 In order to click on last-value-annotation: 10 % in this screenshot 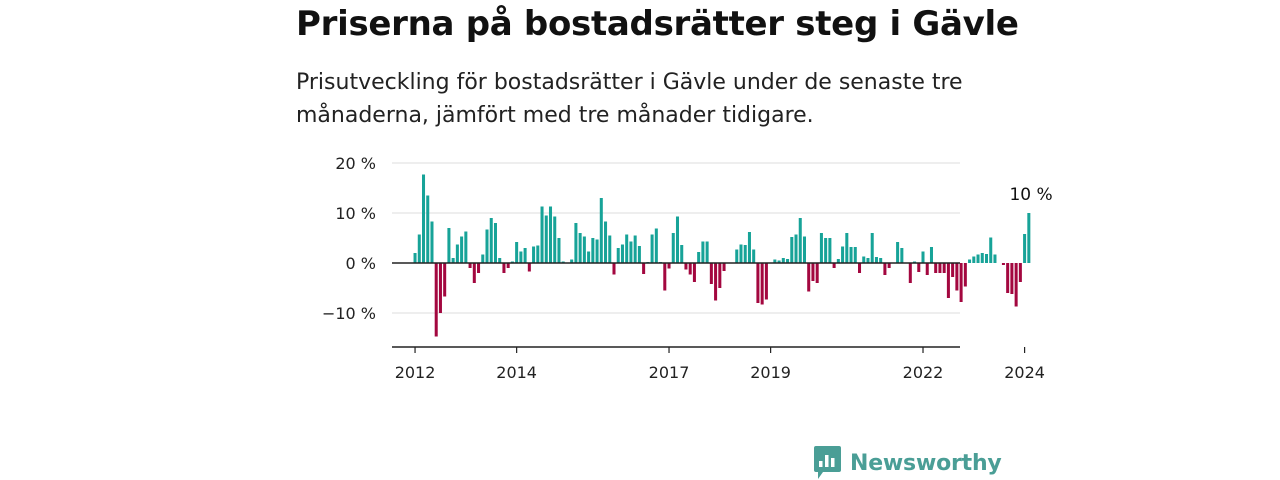, I will do `click(1030, 195)`.